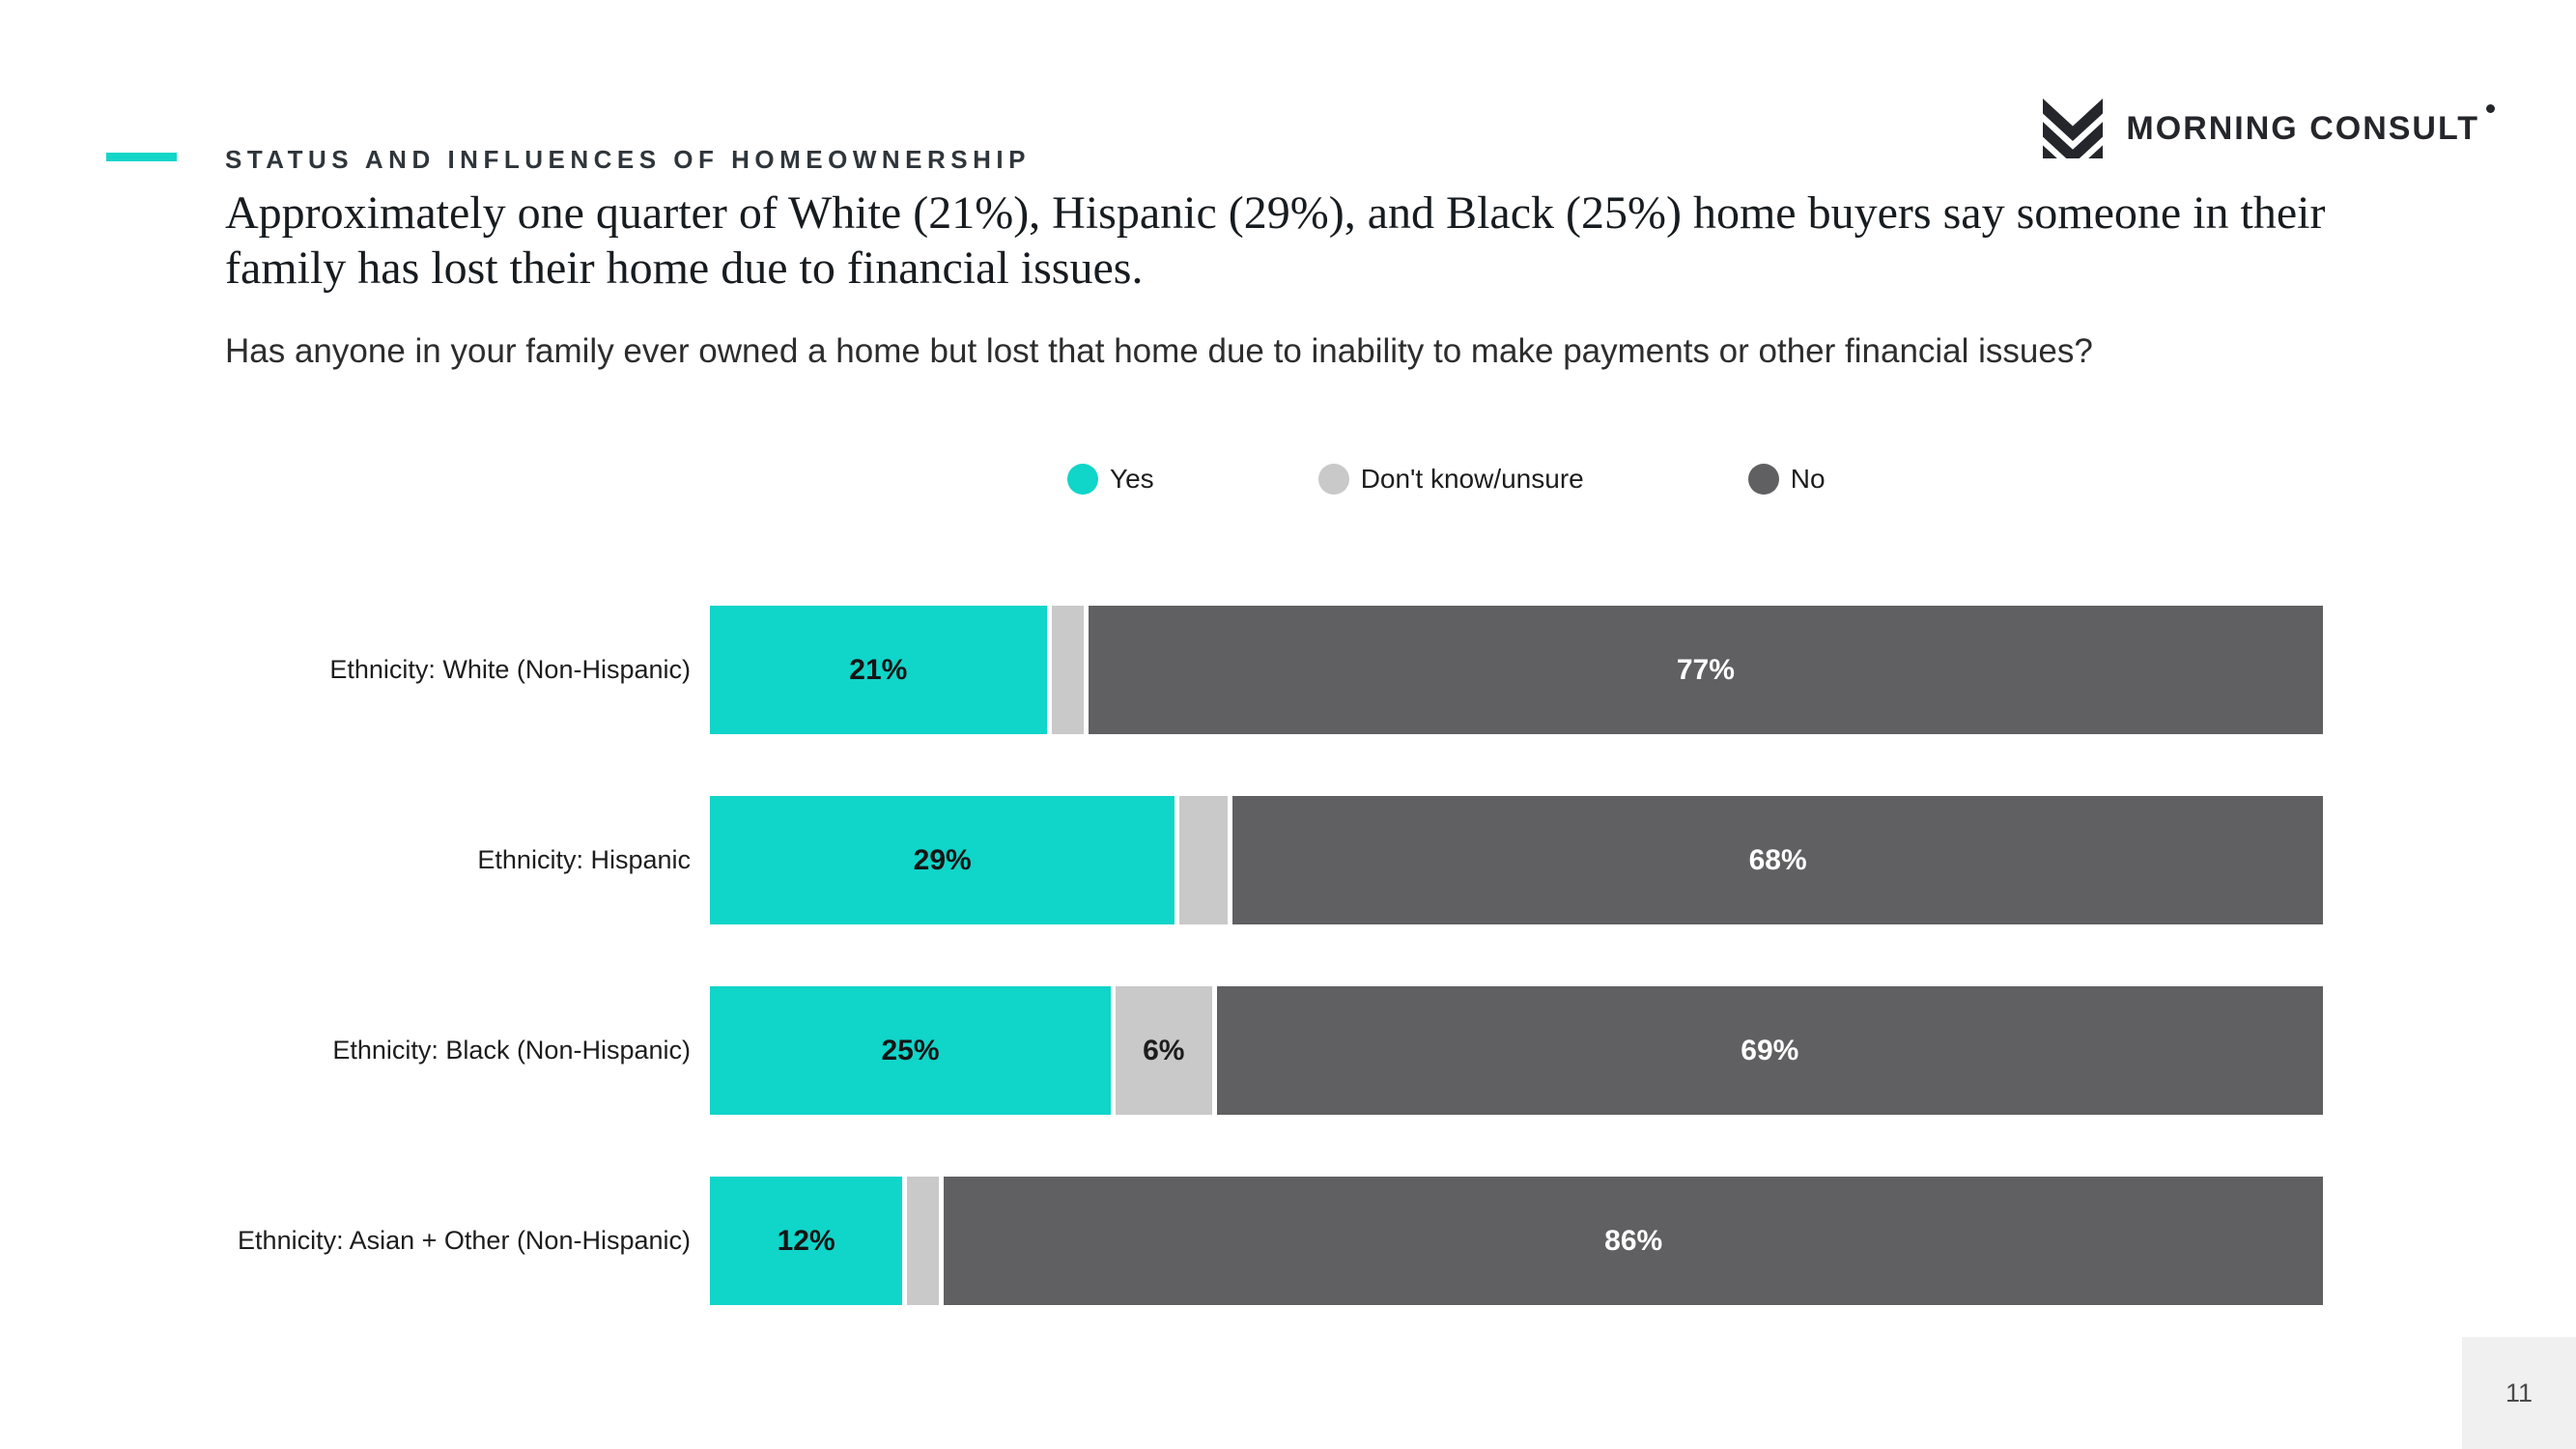 The image size is (2576, 1449). Describe the element at coordinates (628, 159) in the screenshot. I see `eyebrow-kicker: STATUS AND INFLUENCES OF HOMEOWNERSHIP` at that location.